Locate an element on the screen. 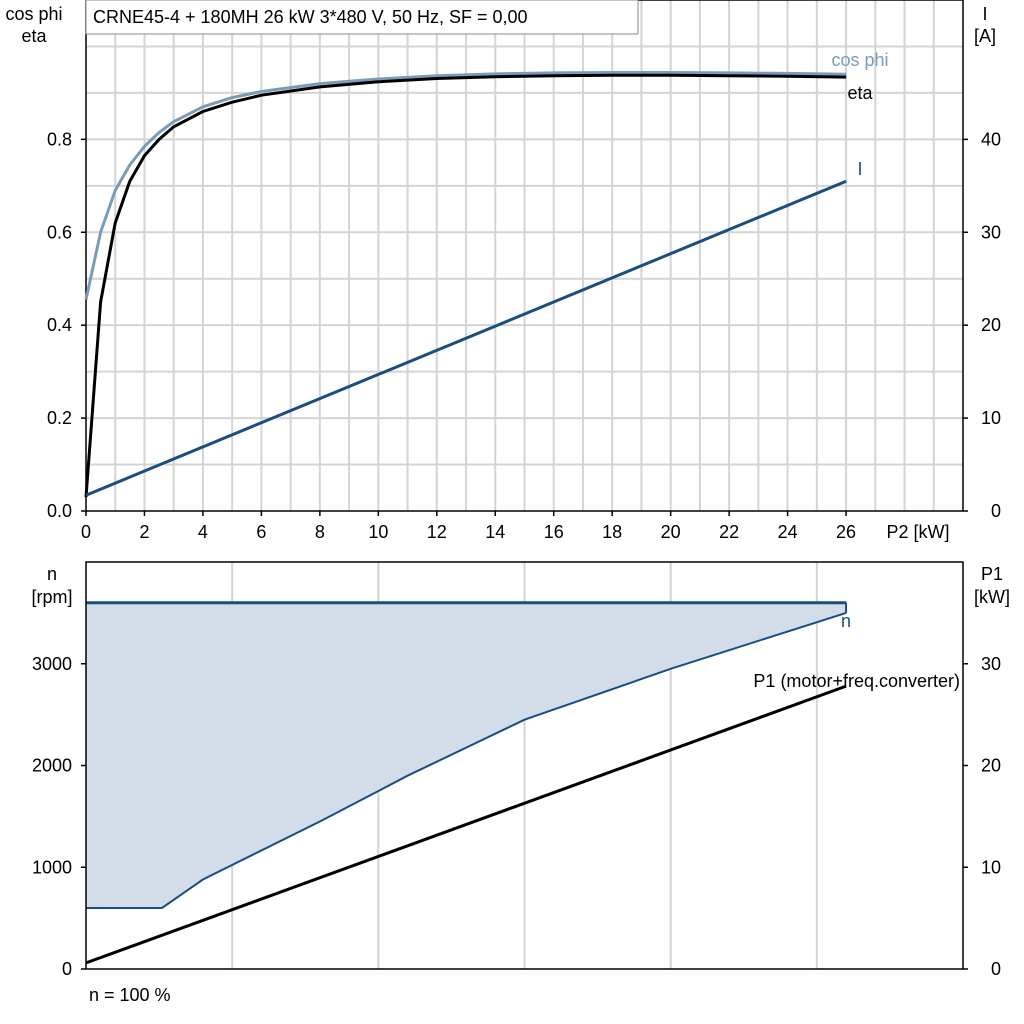 The image size is (1024, 1024). top-right-tick-label: 40 is located at coordinates (991, 139).